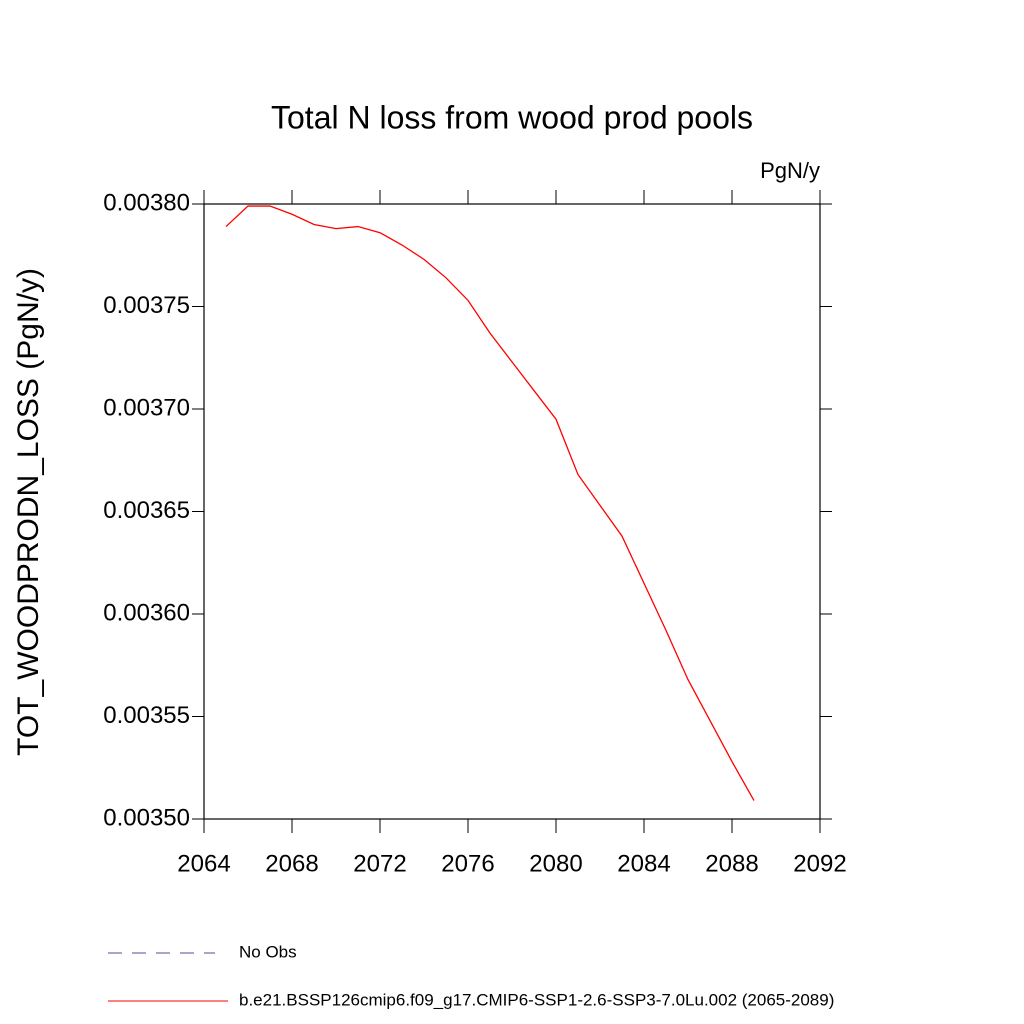 The image size is (1024, 1024). What do you see at coordinates (146, 305) in the screenshot?
I see `y-tick-label: 0.00375` at bounding box center [146, 305].